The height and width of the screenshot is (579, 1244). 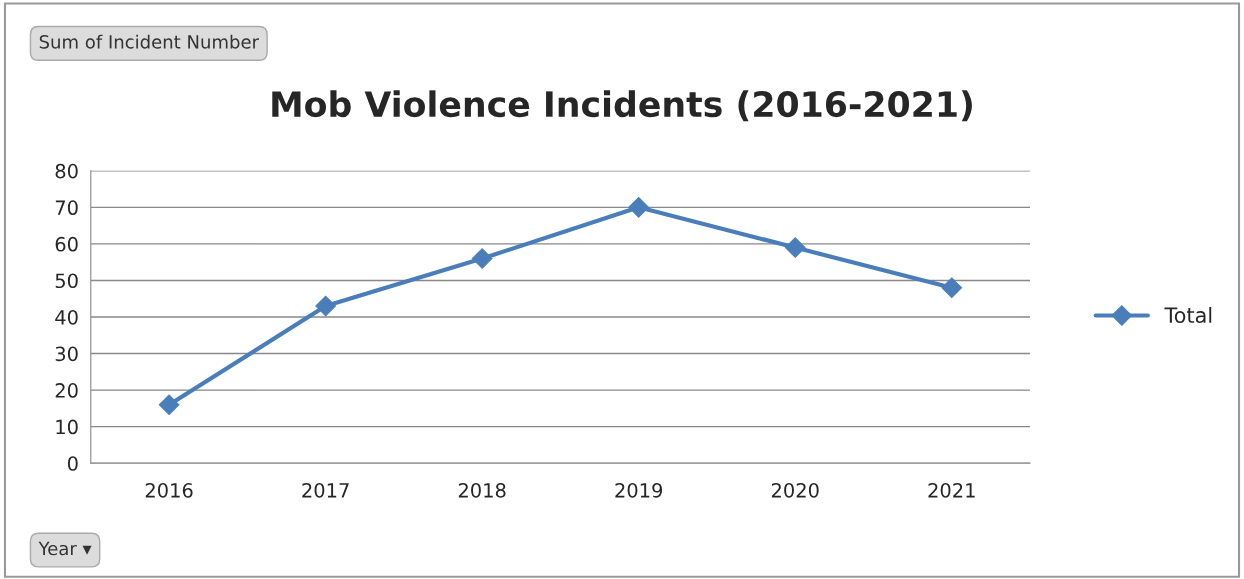 What do you see at coordinates (66, 171) in the screenshot?
I see `y-tick-label: 80` at bounding box center [66, 171].